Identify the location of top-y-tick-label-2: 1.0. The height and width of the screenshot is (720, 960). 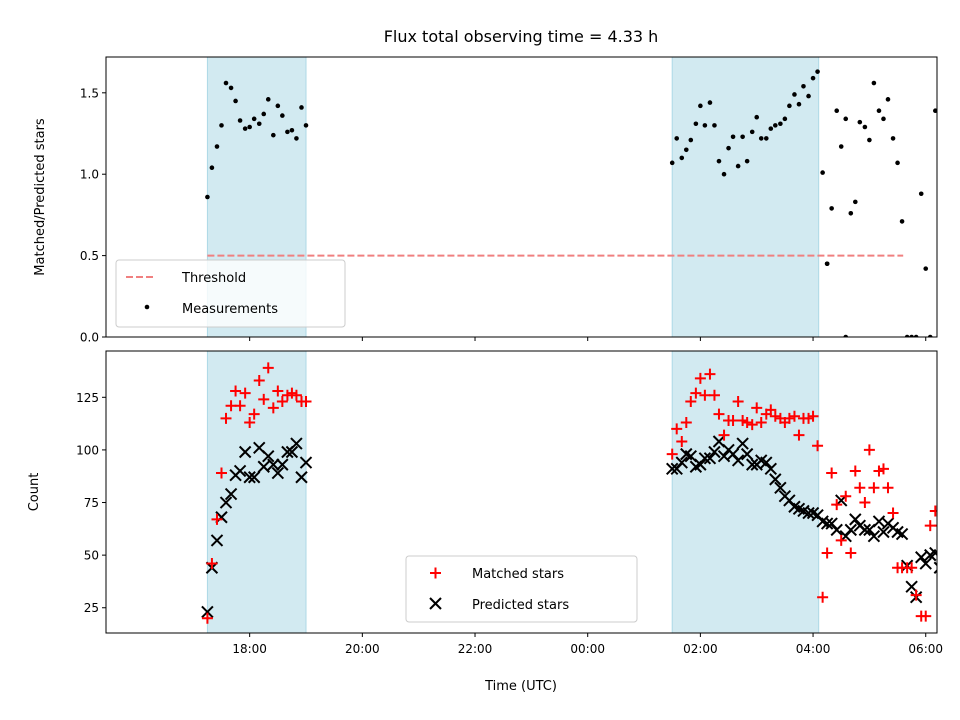
(89, 175).